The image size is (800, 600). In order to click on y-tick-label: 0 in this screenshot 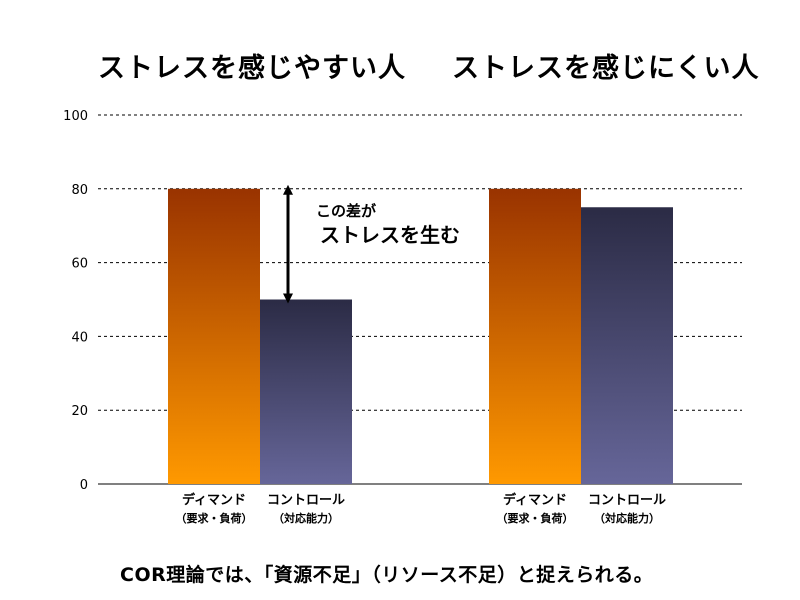, I will do `click(84, 485)`.